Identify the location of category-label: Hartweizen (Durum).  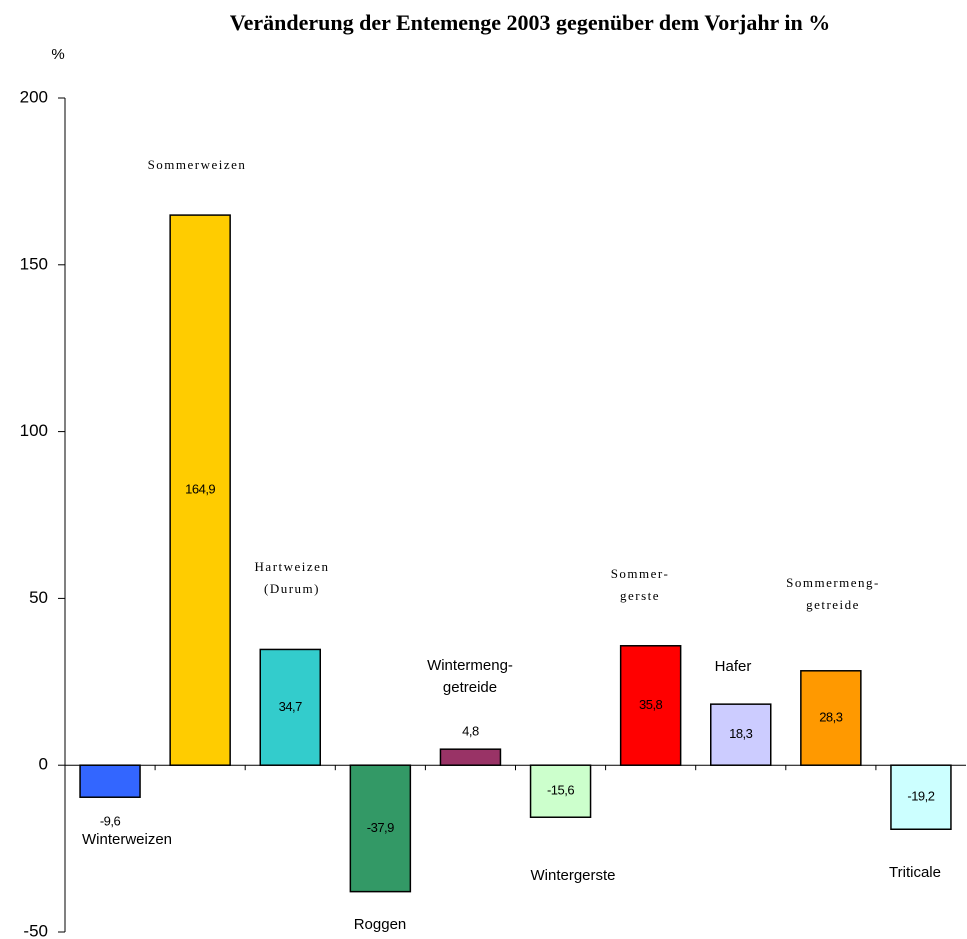
(292, 577).